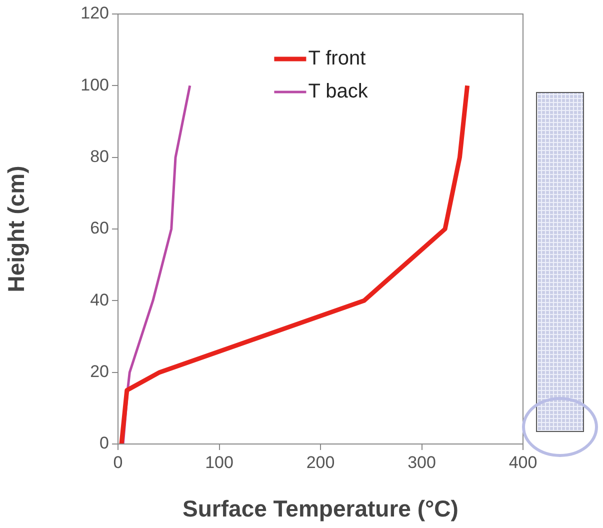 This screenshot has height=528, width=603. What do you see at coordinates (337, 59) in the screenshot?
I see `legend-label: T front` at bounding box center [337, 59].